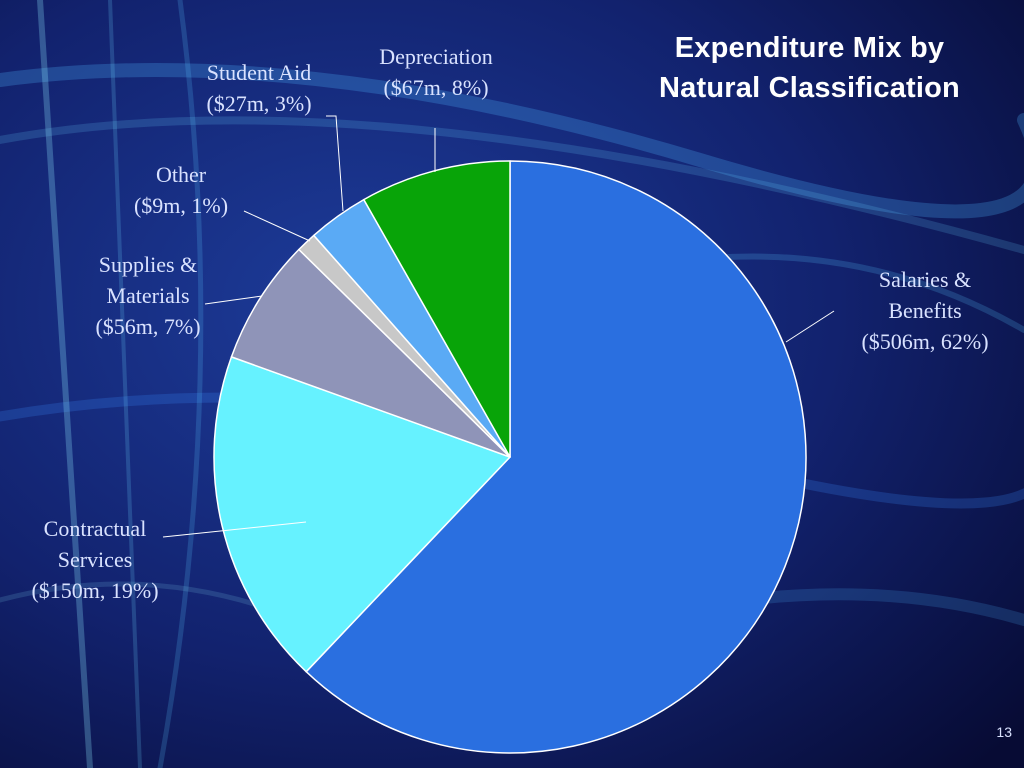  I want to click on chart-title-line-2: Natural Classification, so click(809, 88).